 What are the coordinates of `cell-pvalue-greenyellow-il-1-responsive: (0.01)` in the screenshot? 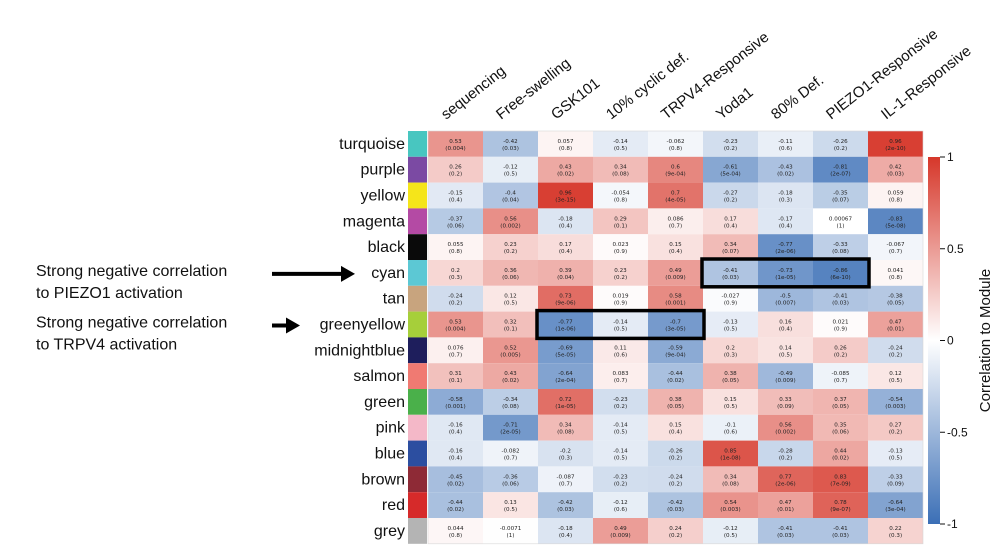 It's located at (895, 330).